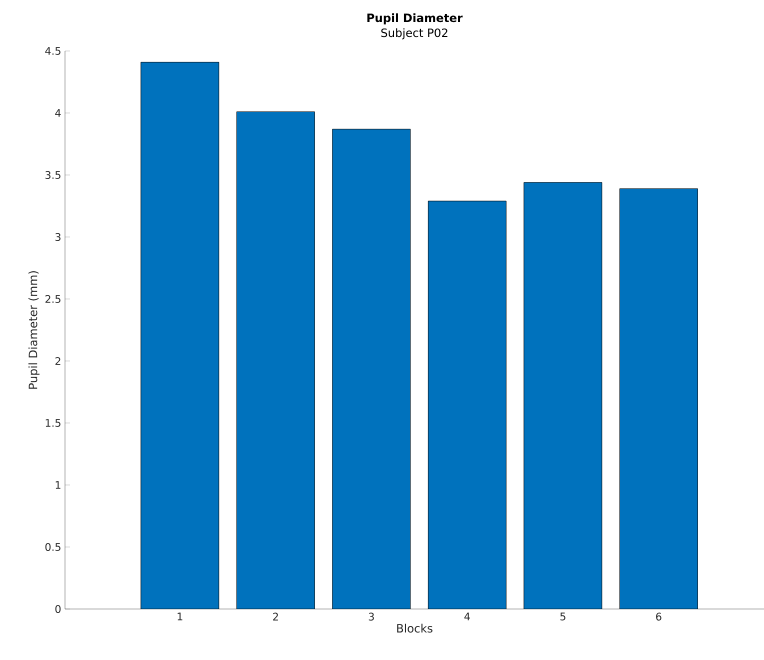 Image resolution: width=764 pixels, height=660 pixels. I want to click on x-tick-label: 1, so click(180, 616).